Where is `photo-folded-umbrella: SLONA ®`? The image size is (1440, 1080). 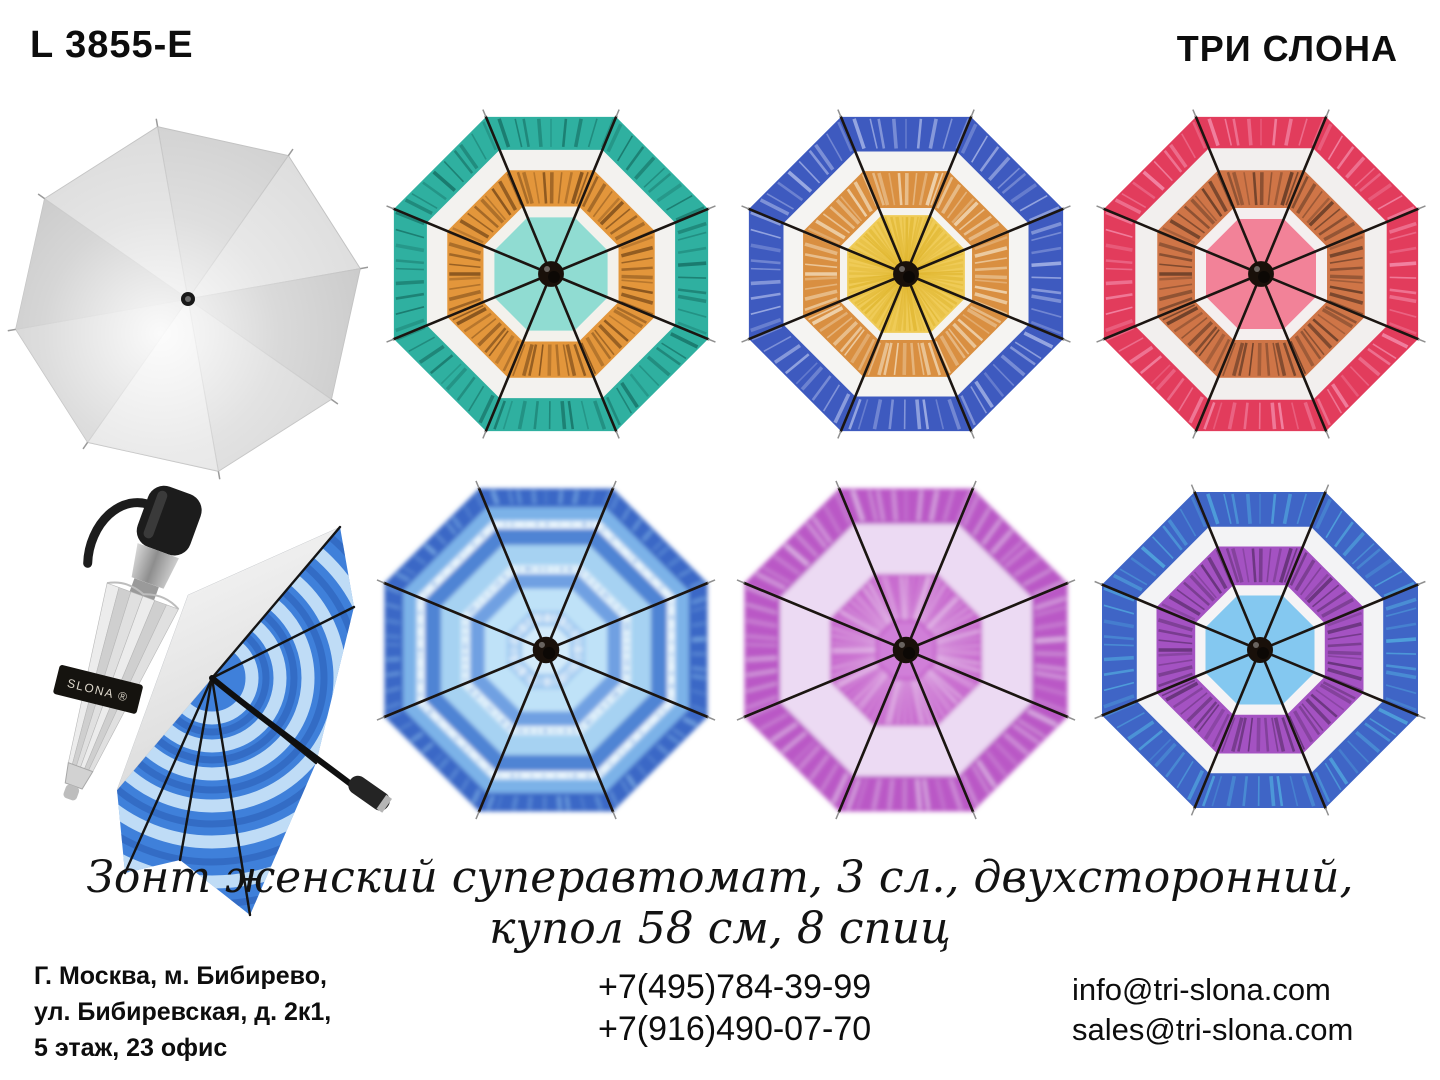
photo-folded-umbrella: SLONA ® is located at coordinates (125, 645).